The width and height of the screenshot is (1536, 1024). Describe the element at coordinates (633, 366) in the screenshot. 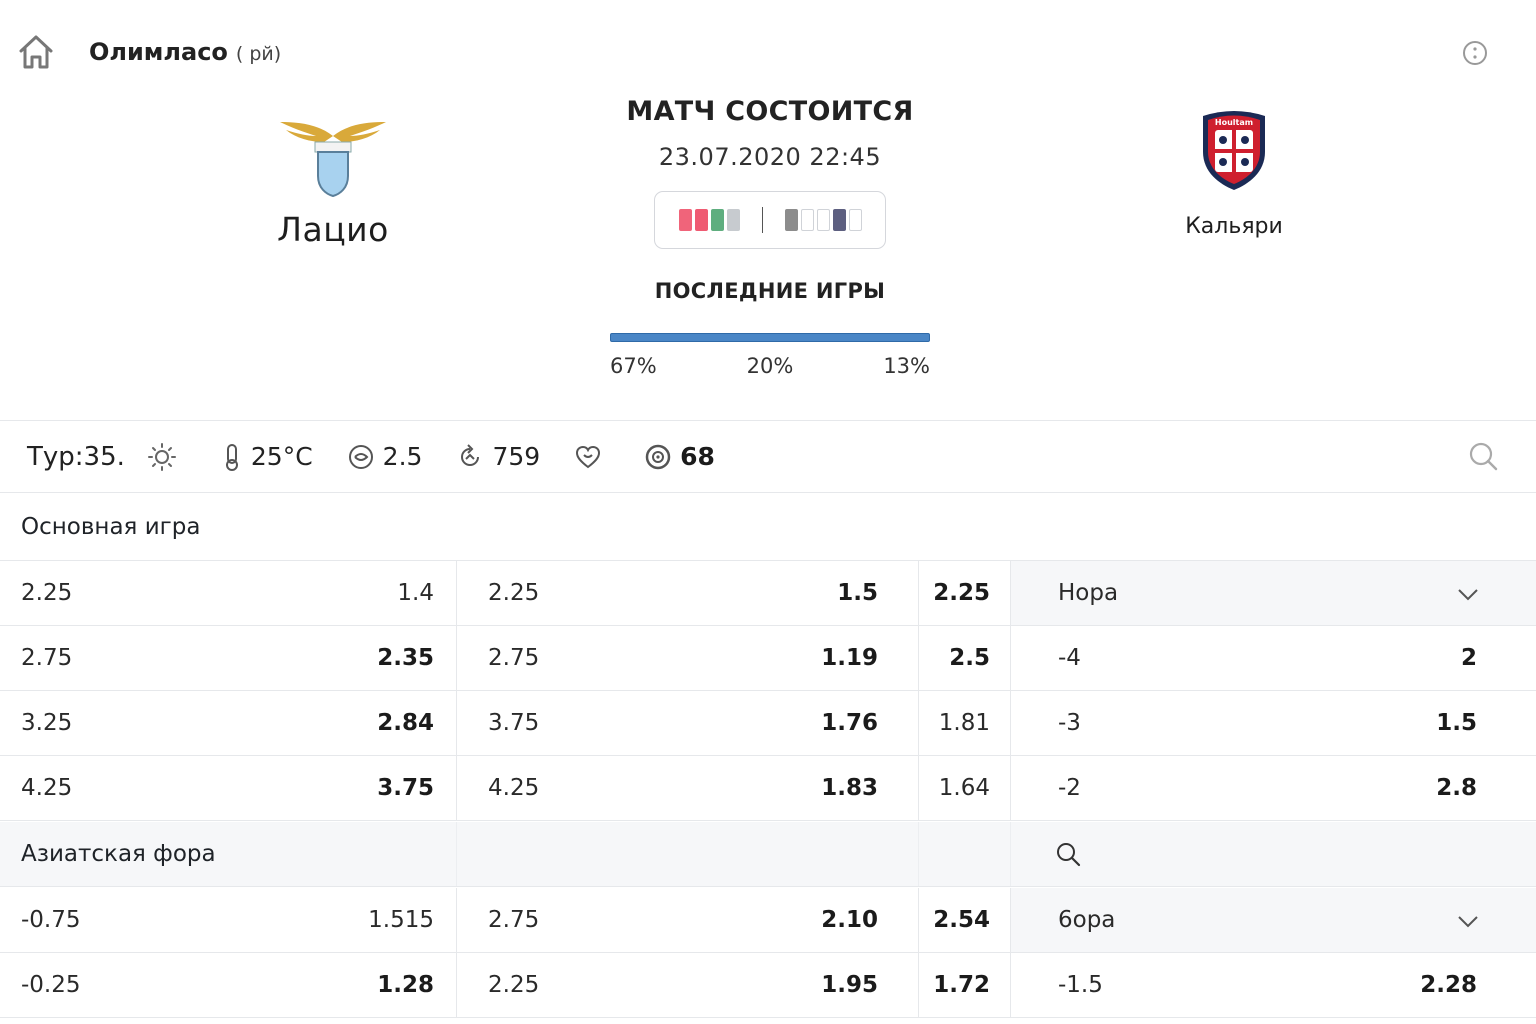

I see `home-win-pct: 67%` at that location.